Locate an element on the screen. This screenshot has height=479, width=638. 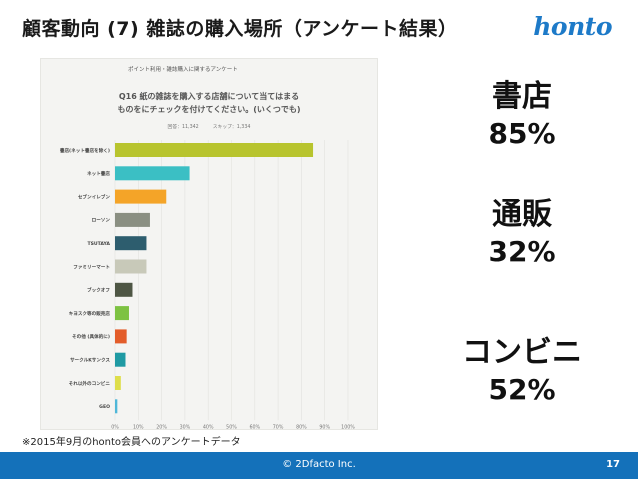
x-tick-label: 10% is located at coordinates (138, 427).